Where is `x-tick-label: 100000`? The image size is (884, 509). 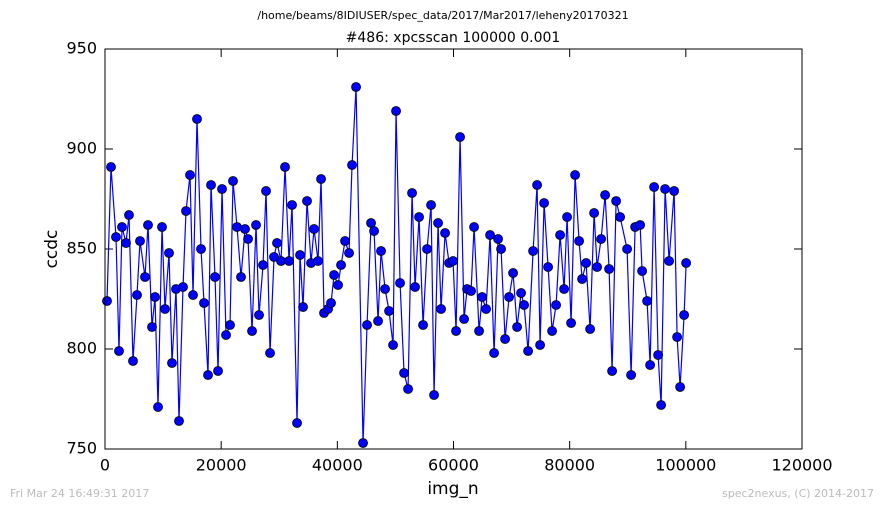 x-tick-label: 100000 is located at coordinates (685, 465).